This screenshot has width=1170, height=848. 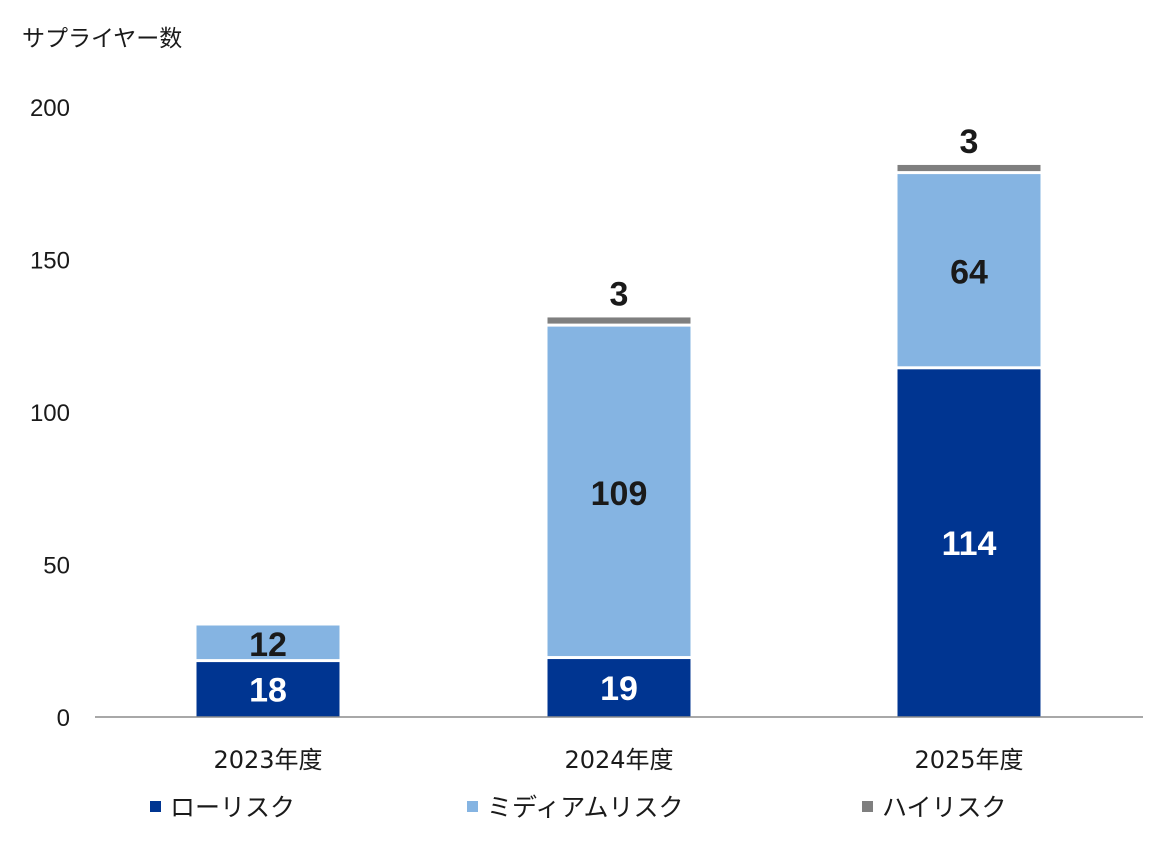 I want to click on y-tick-label: 200, so click(x=50, y=108).